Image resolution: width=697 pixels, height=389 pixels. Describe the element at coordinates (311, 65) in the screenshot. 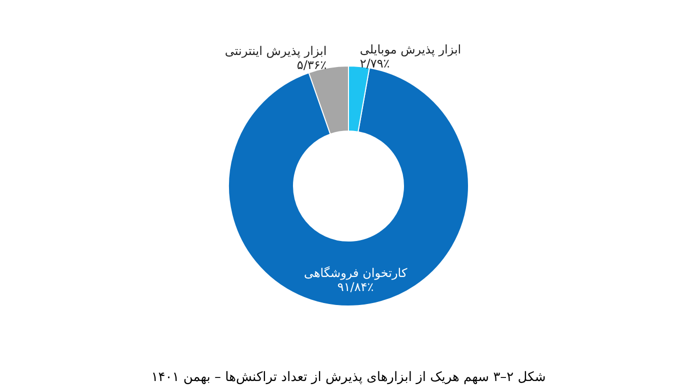

I see `data-label: ۵/۳۶٪` at that location.